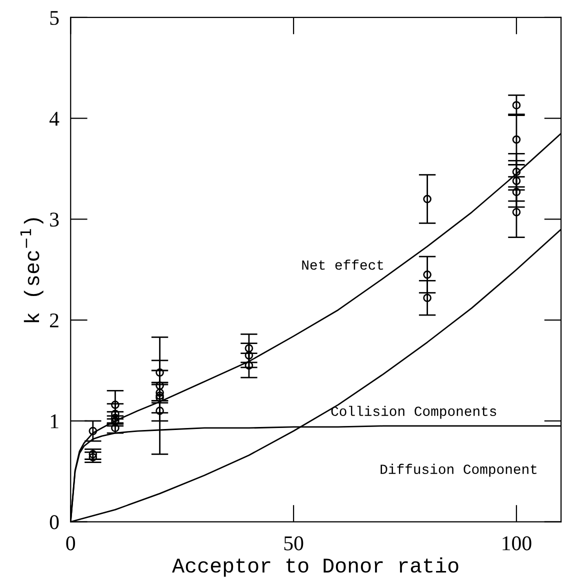 Image resolution: width=565 pixels, height=583 pixels. Describe the element at coordinates (458, 470) in the screenshot. I see `annotation: Diffusion Component` at that location.